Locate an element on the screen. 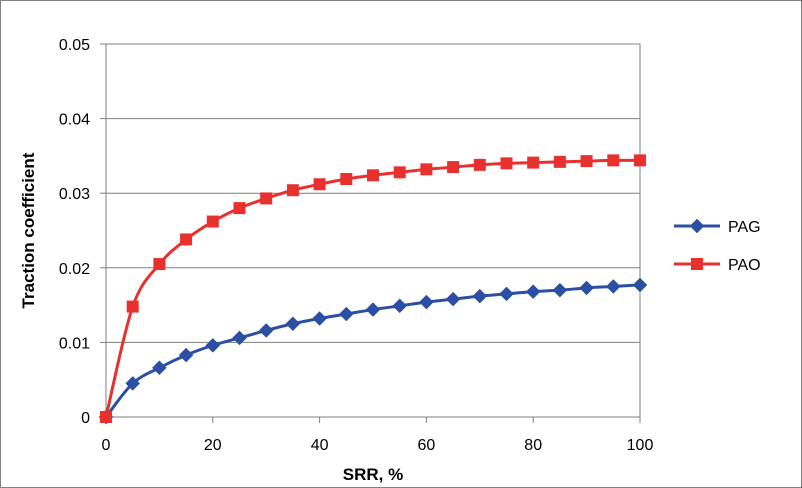 This screenshot has height=488, width=802. x-tick-label: 20 is located at coordinates (213, 445).